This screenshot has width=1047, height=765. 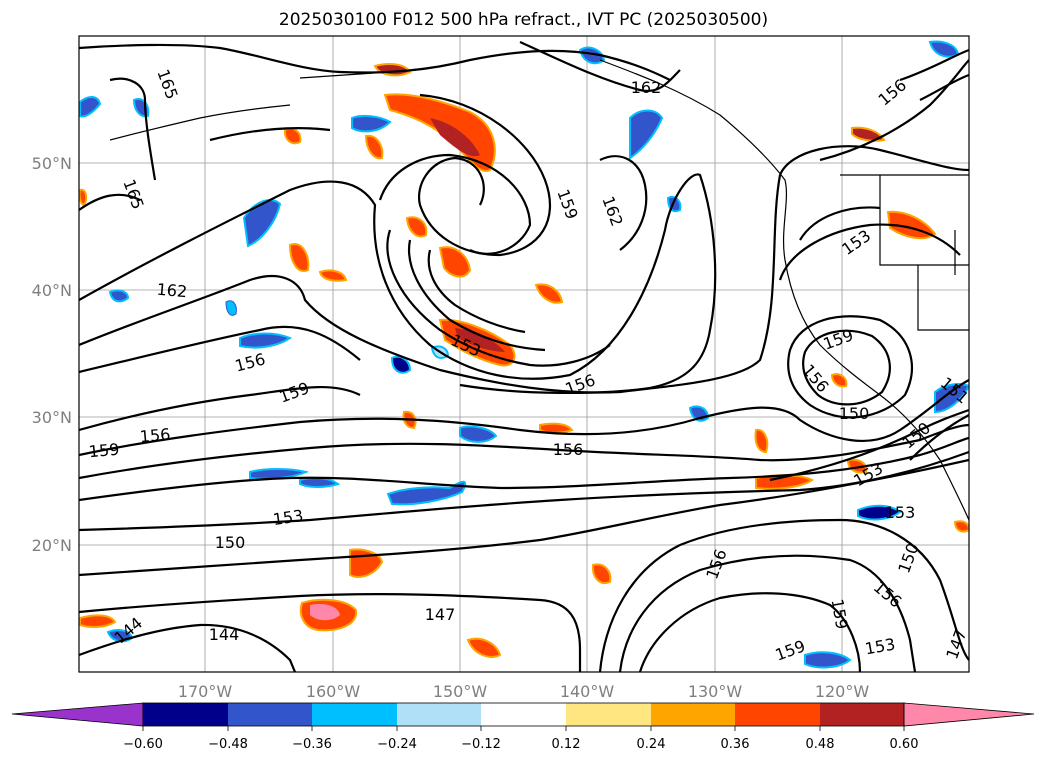 I want to click on contour-label: 147, so click(x=440, y=614).